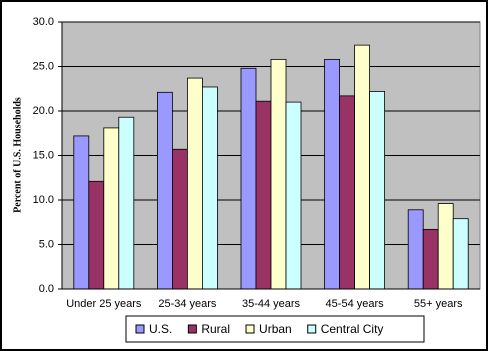 The height and width of the screenshot is (351, 488). Describe the element at coordinates (271, 304) in the screenshot. I see `x-tick-label: 35-44 years` at that location.